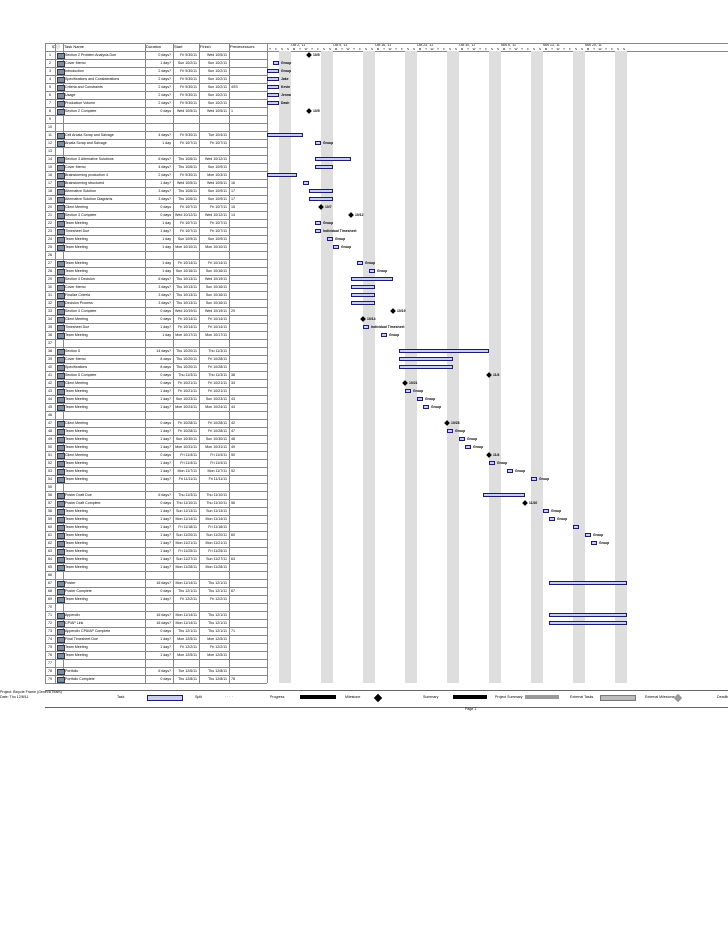 The image size is (728, 943). What do you see at coordinates (217, 391) in the screenshot?
I see `task-finish: Fri 10/21/11` at bounding box center [217, 391].